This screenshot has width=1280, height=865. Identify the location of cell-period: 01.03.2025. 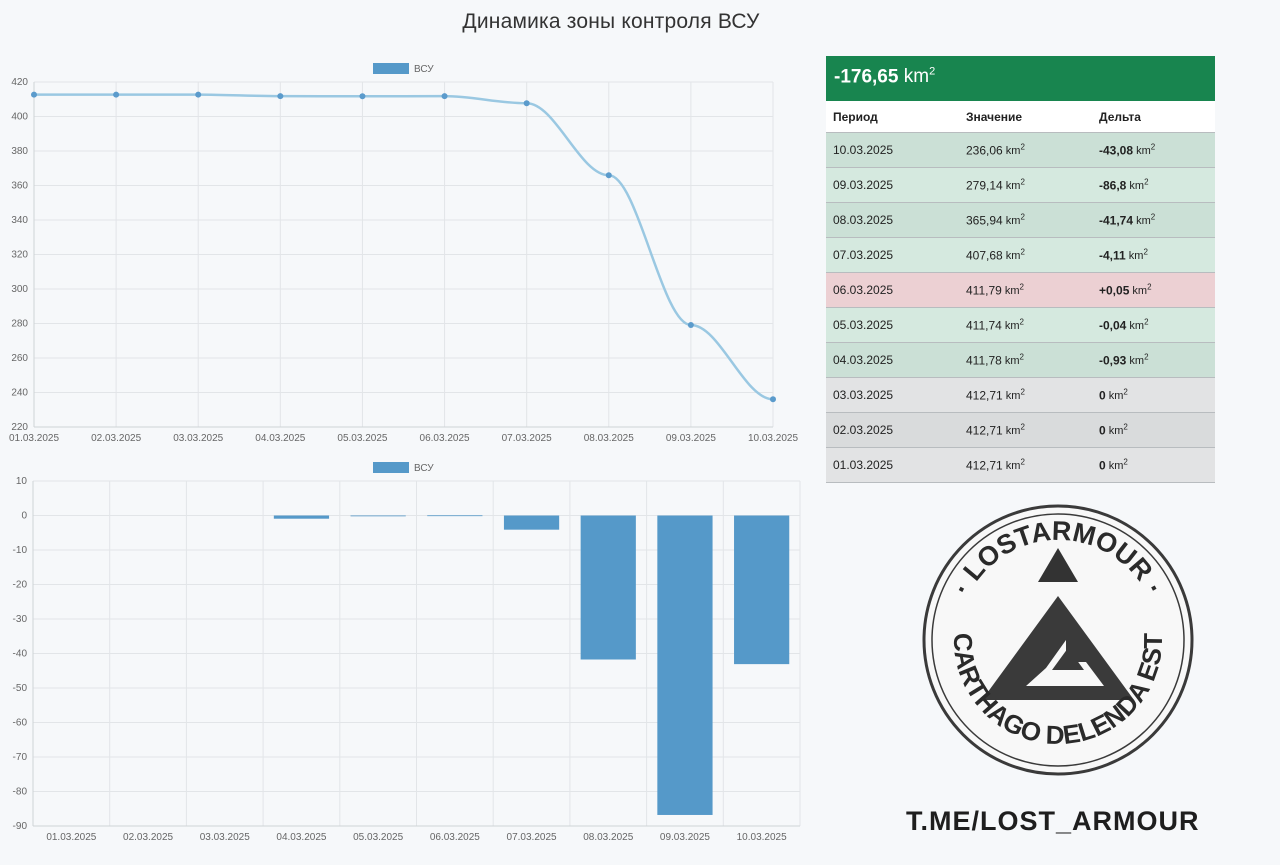
(892, 465).